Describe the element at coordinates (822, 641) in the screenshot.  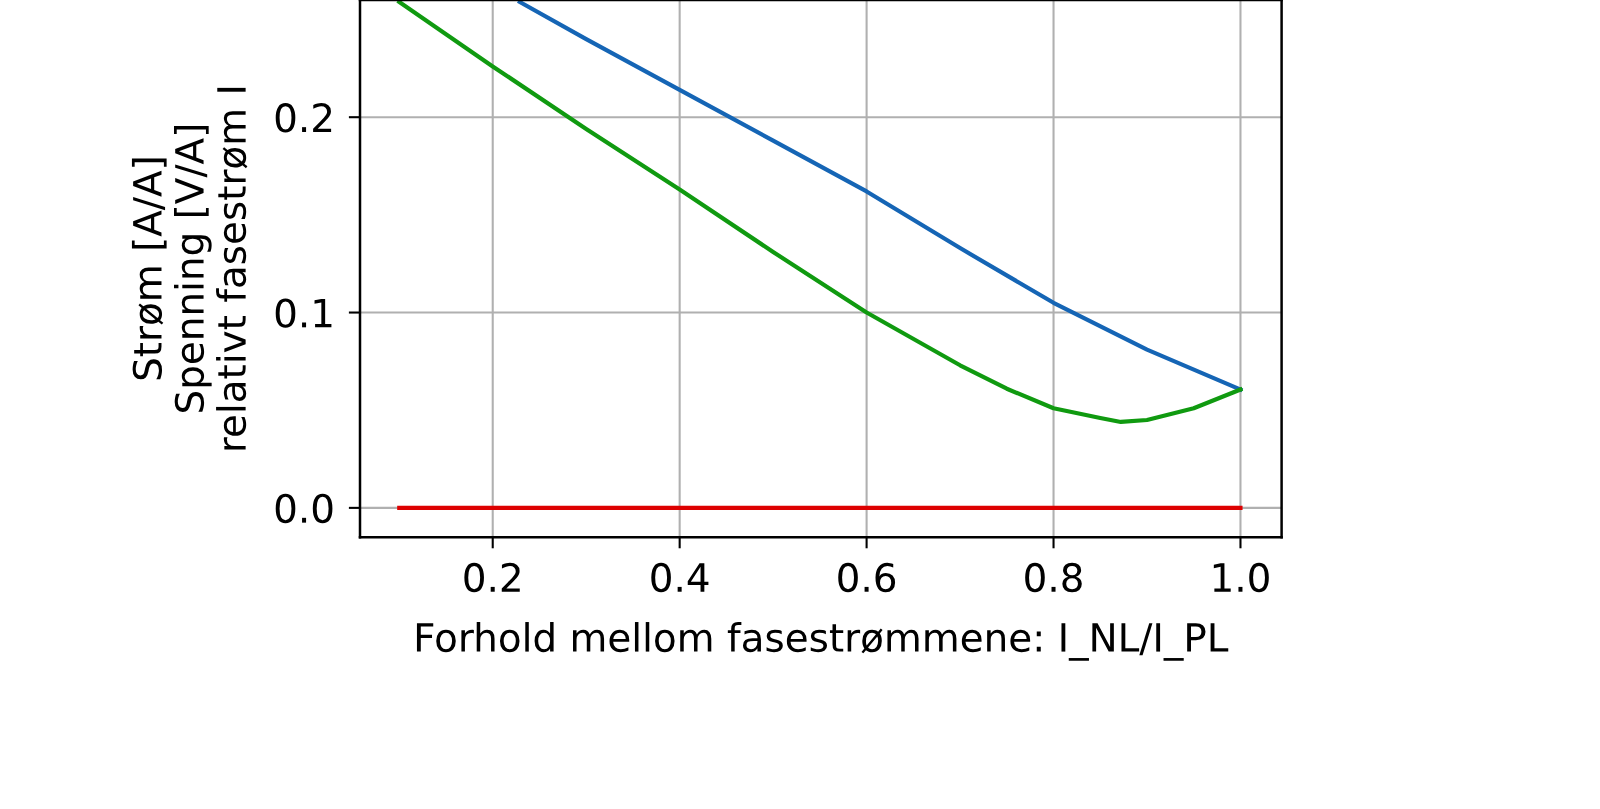
I see `x-axis-title: Forhold mellom fasestrømmene: I_NL/I_PL` at that location.